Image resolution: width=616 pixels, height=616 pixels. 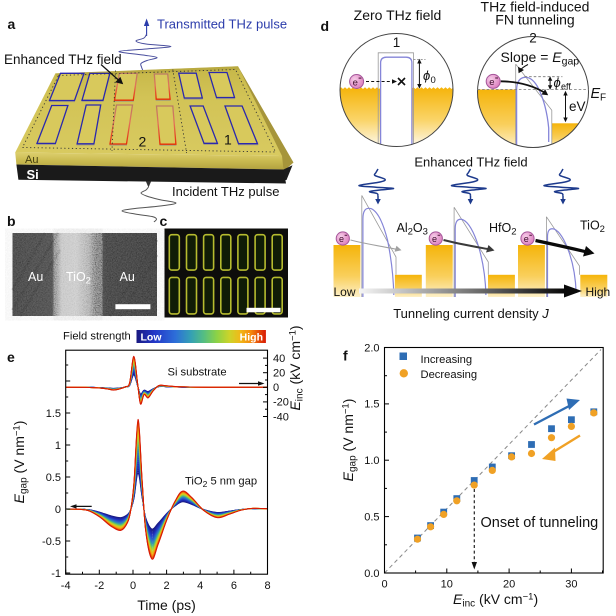 I want to click on svg-text: 8, so click(x=267, y=586).